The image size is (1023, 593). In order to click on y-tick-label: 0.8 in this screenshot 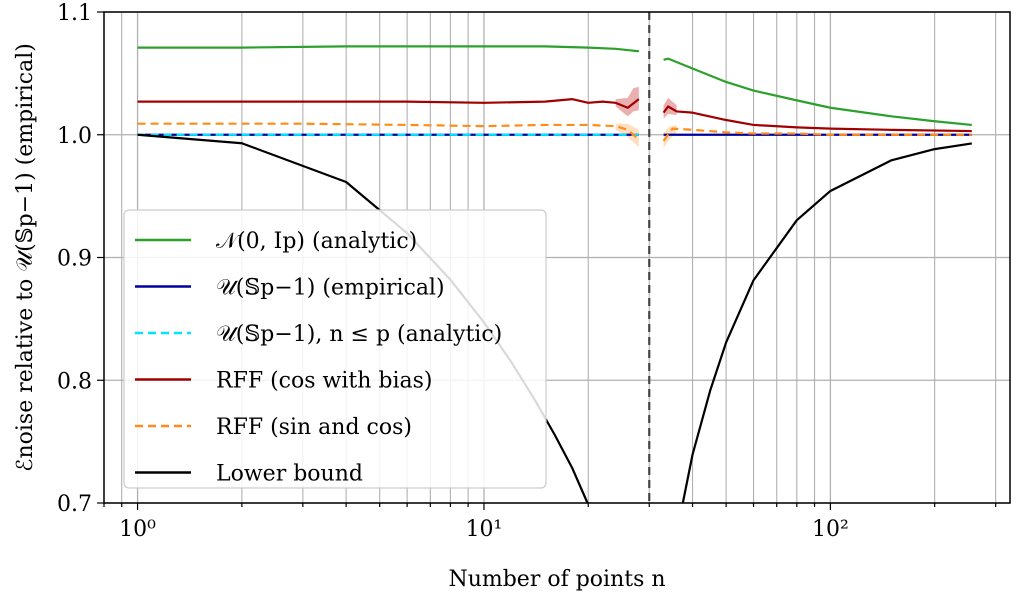, I will do `click(74, 381)`.